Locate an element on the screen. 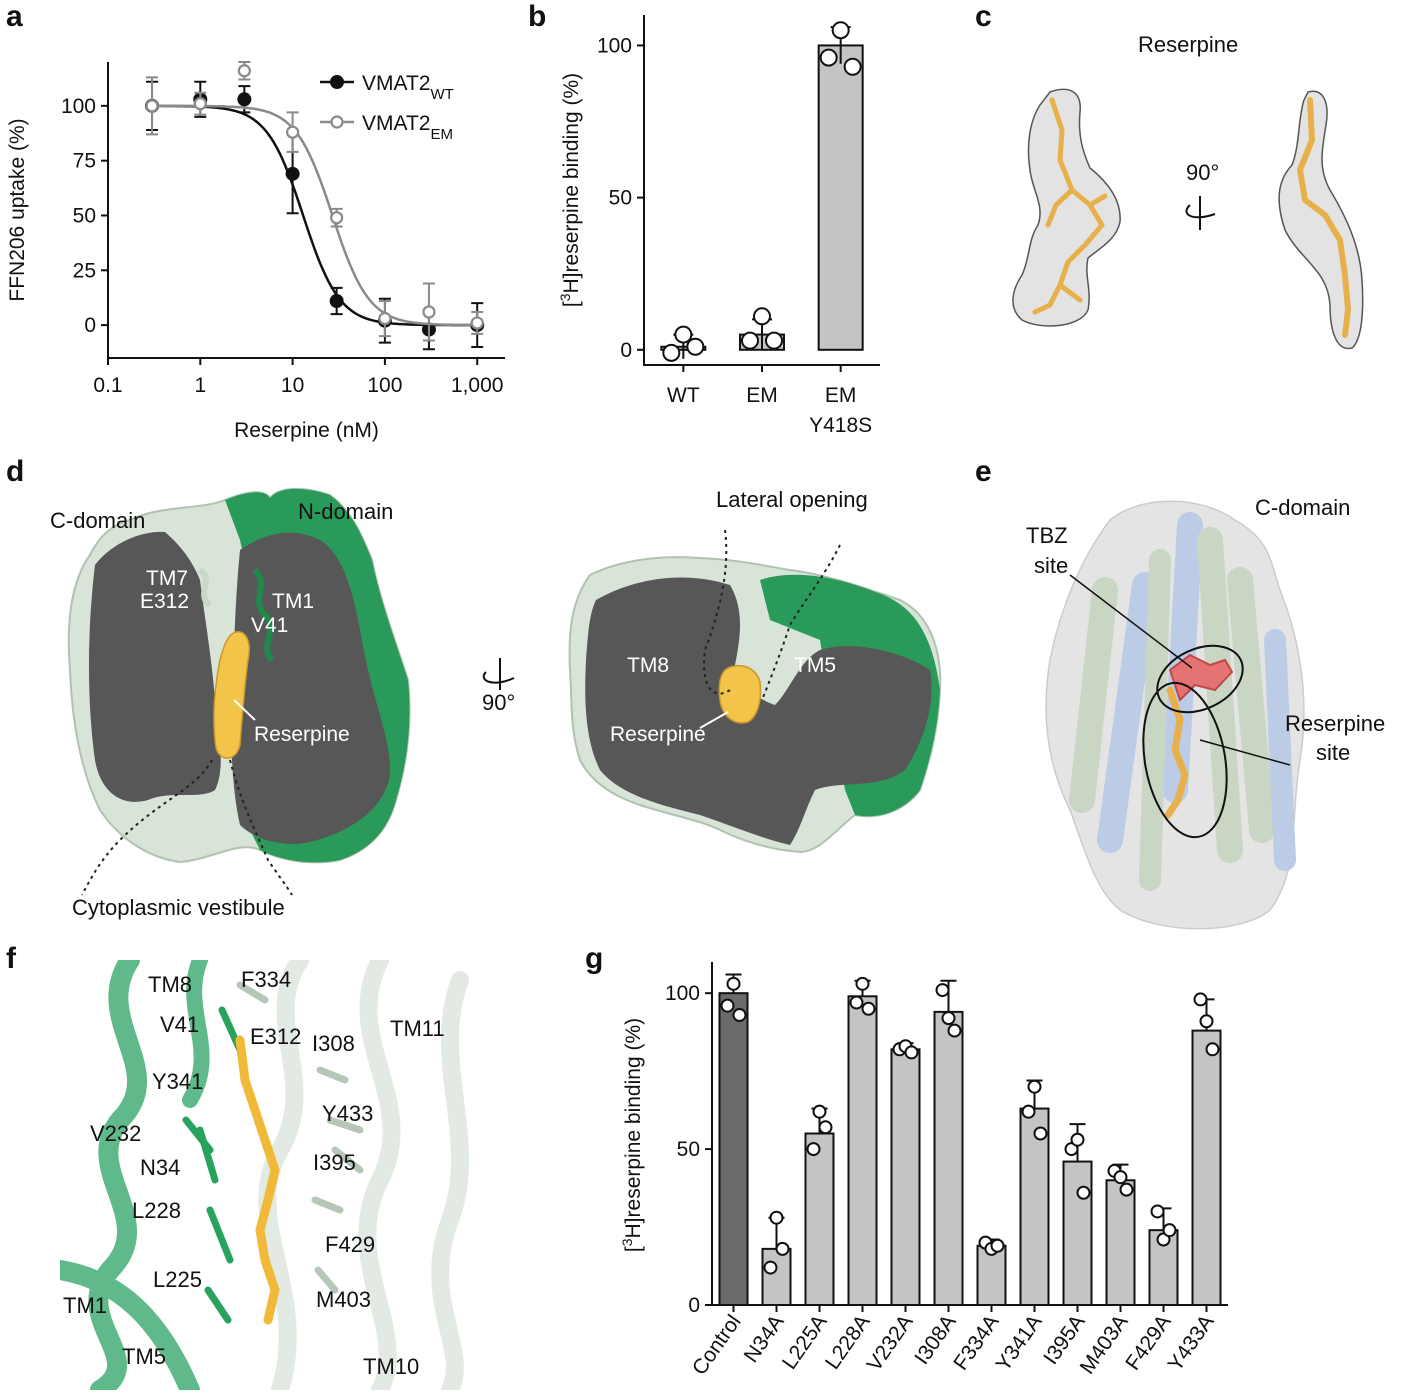 This screenshot has height=1397, width=1410. label-tm1-d: TM1 is located at coordinates (293, 601).